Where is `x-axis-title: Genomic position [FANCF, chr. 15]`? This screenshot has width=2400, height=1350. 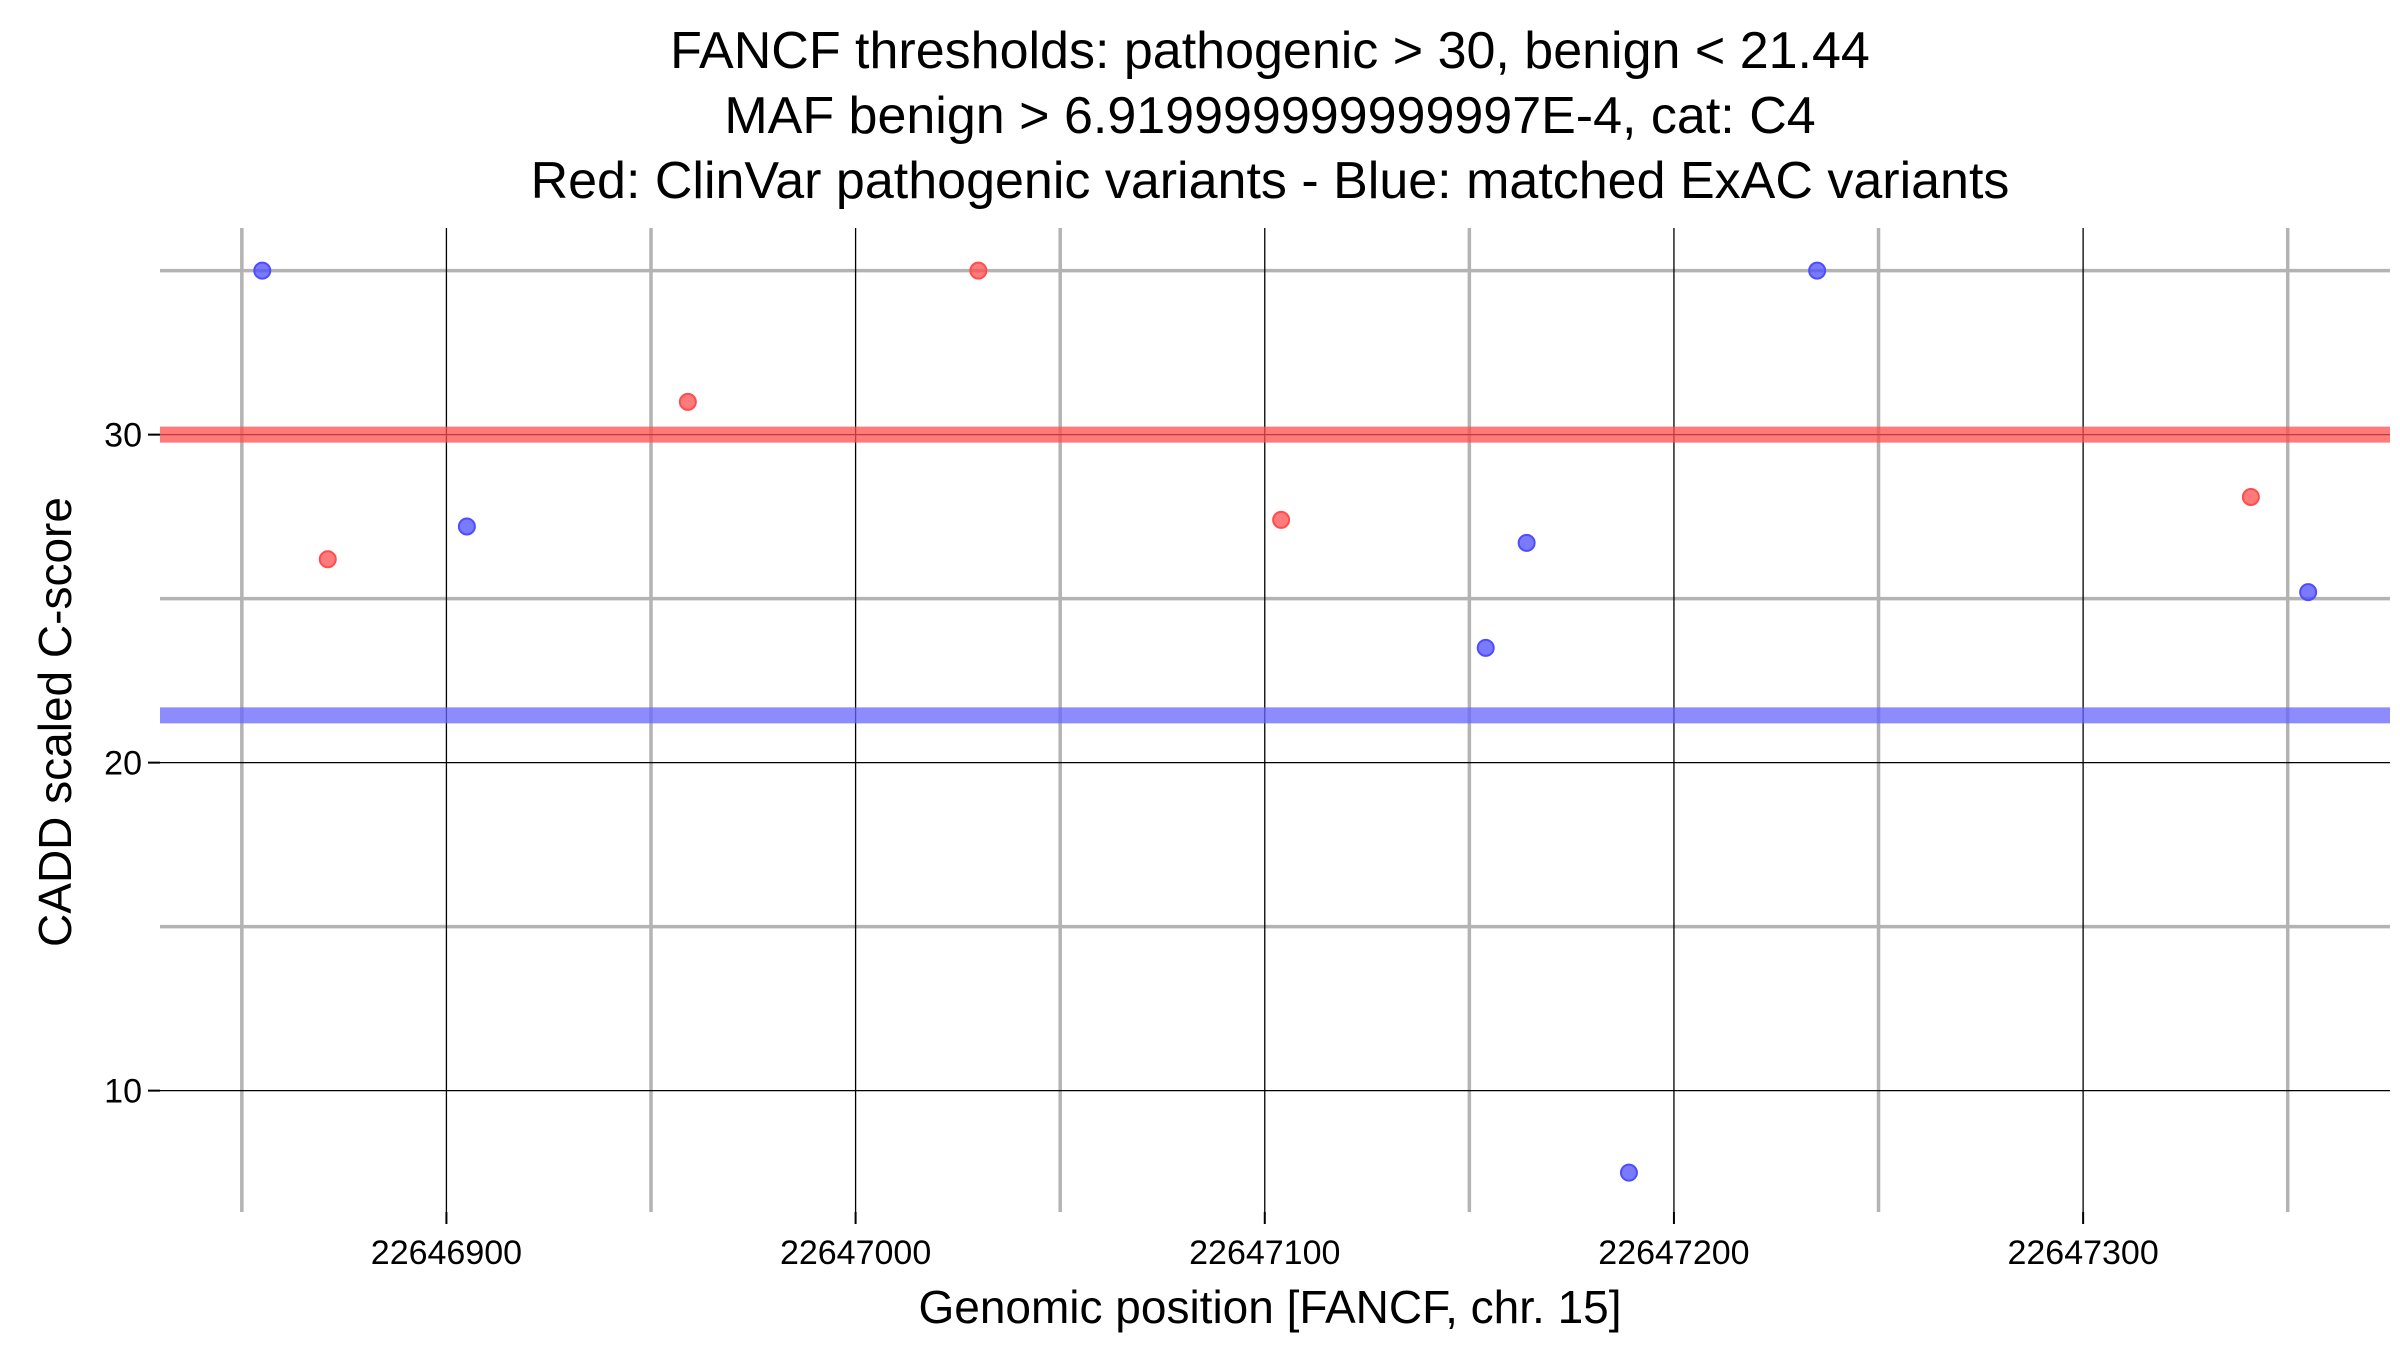 x-axis-title: Genomic position [FANCF, chr. 15] is located at coordinates (1269, 1307).